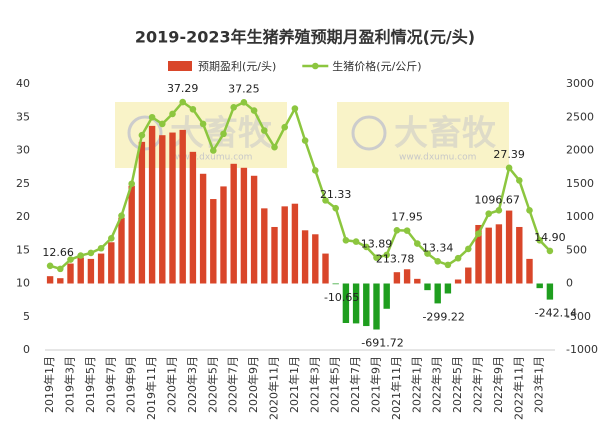 The height and width of the screenshot is (426, 610). I want to click on data-label: 37.29, so click(183, 88).